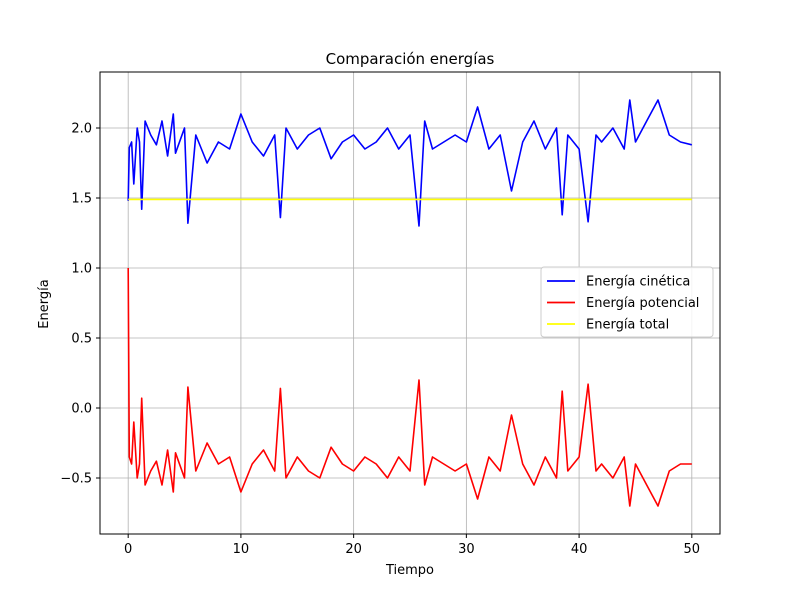  Describe the element at coordinates (81, 199) in the screenshot. I see `y-tick-label: 1.5` at that location.